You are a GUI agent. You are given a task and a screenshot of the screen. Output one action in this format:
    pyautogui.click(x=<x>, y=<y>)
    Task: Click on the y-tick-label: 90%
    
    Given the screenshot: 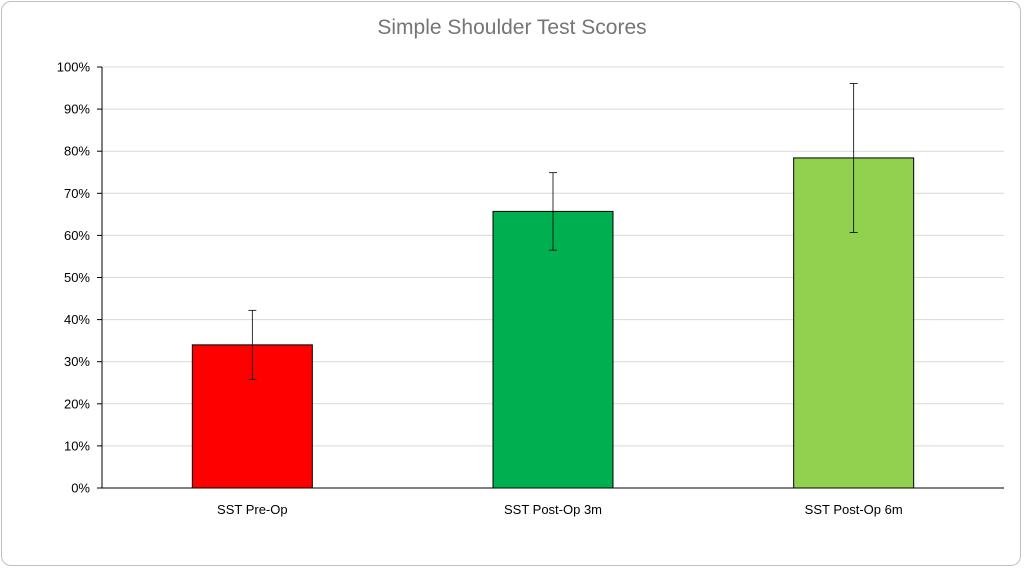 What is the action you would take?
    pyautogui.click(x=77, y=109)
    